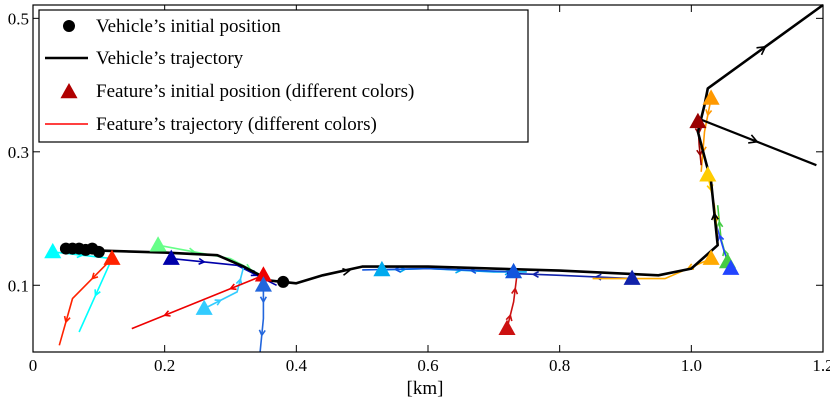 Image resolution: width=830 pixels, height=404 pixels. I want to click on legend-label-0: Vehicle’s initial position, so click(188, 26).